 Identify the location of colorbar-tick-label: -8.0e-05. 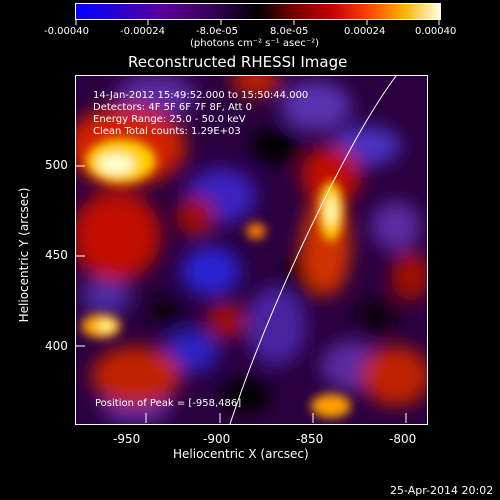
(217, 31).